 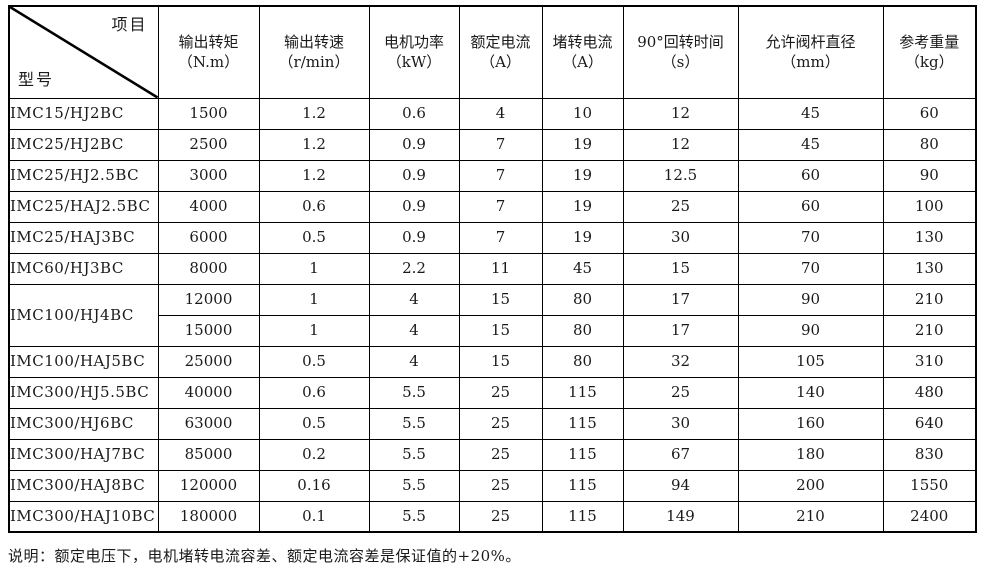 I want to click on value-cell: 0.1, so click(x=314, y=516).